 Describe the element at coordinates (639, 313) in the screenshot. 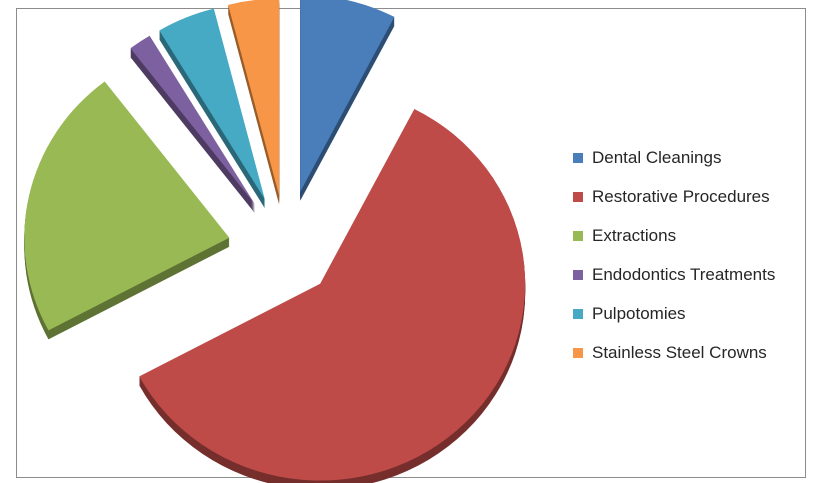

I see `legend-label: Pulpotomies` at that location.